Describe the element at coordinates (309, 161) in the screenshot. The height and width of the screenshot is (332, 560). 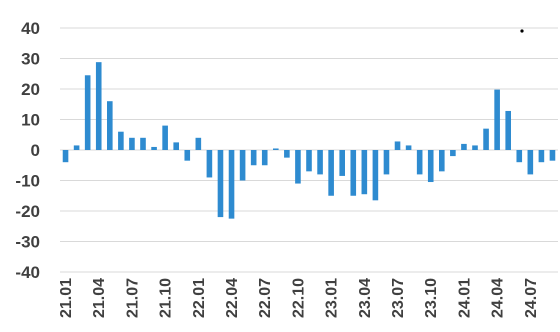
I see `bar-22.11` at that location.